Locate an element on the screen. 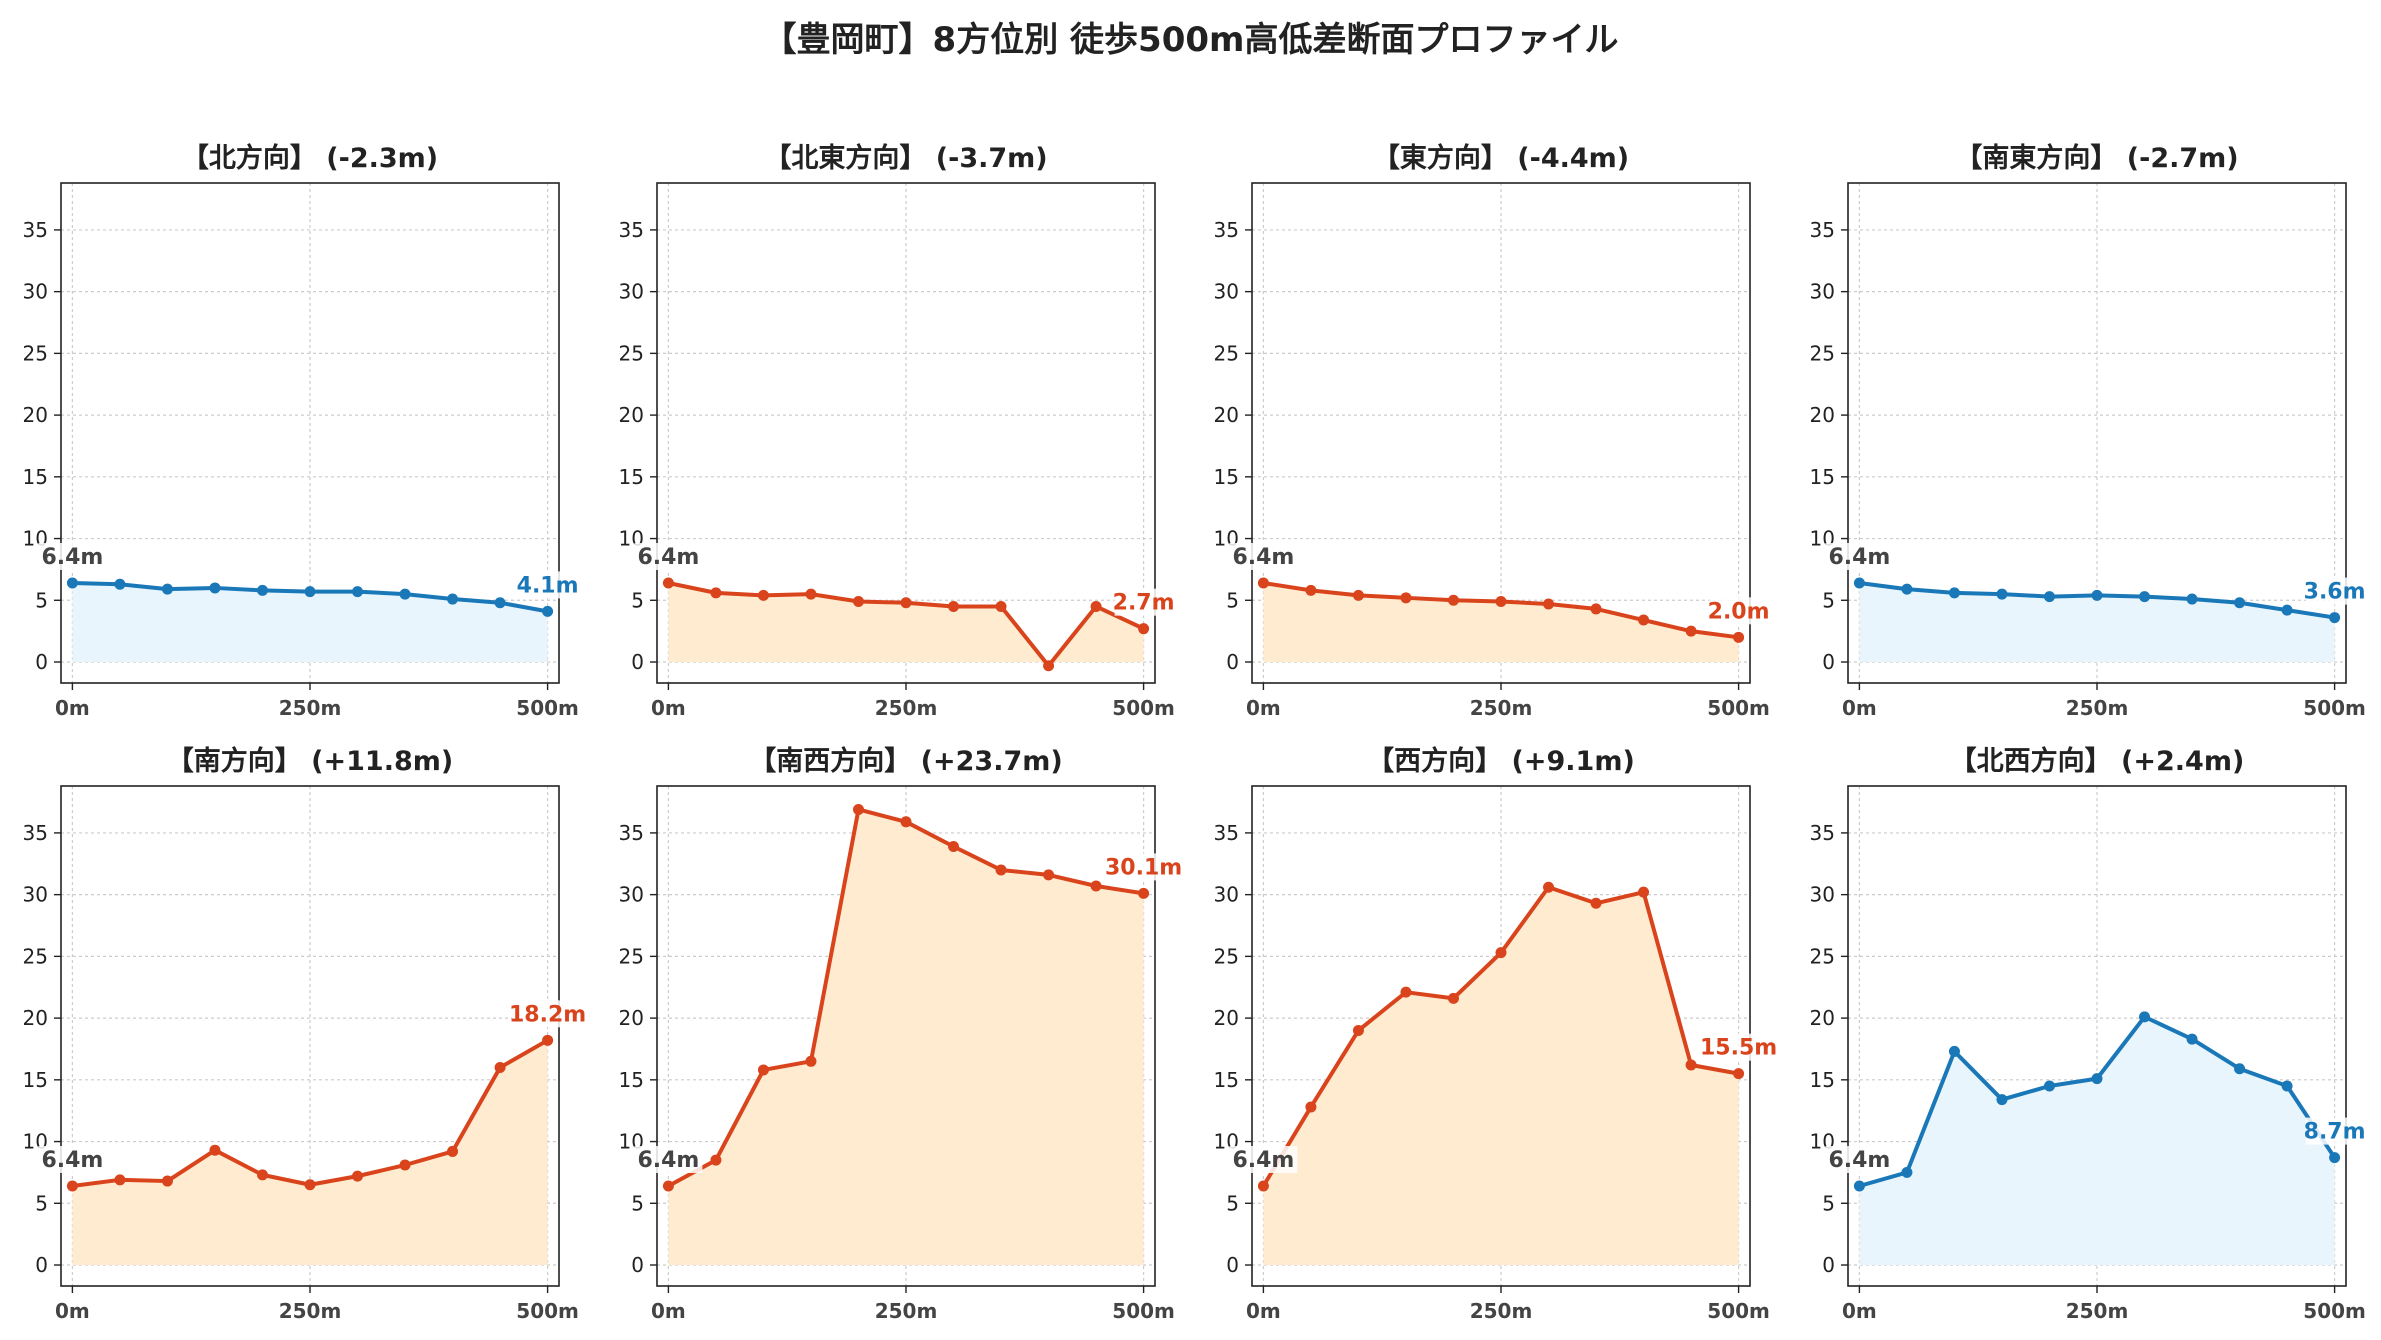  chart-title: 【北西方向】 (+2.4m) is located at coordinates (2097, 761).